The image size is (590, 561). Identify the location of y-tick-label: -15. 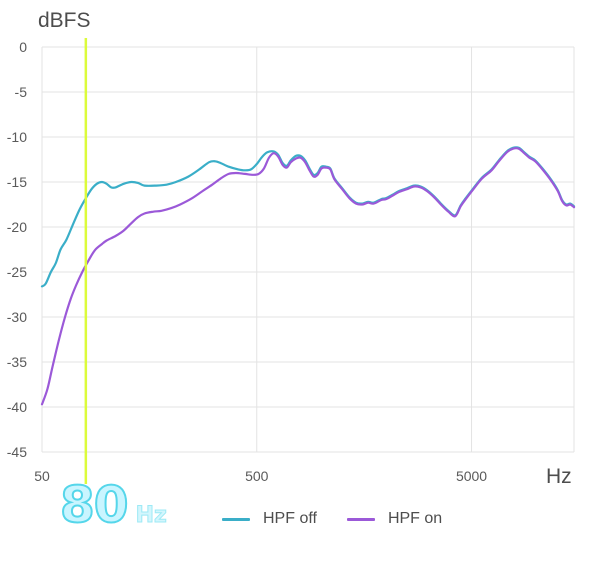
(17, 182).